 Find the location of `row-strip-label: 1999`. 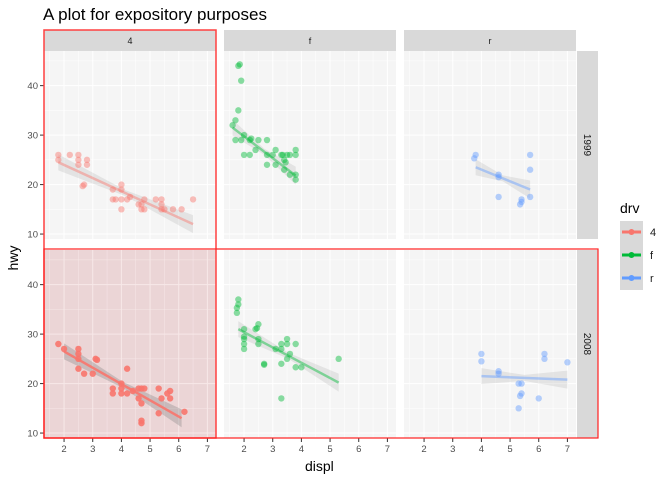

row-strip-label: 1999 is located at coordinates (586, 145).